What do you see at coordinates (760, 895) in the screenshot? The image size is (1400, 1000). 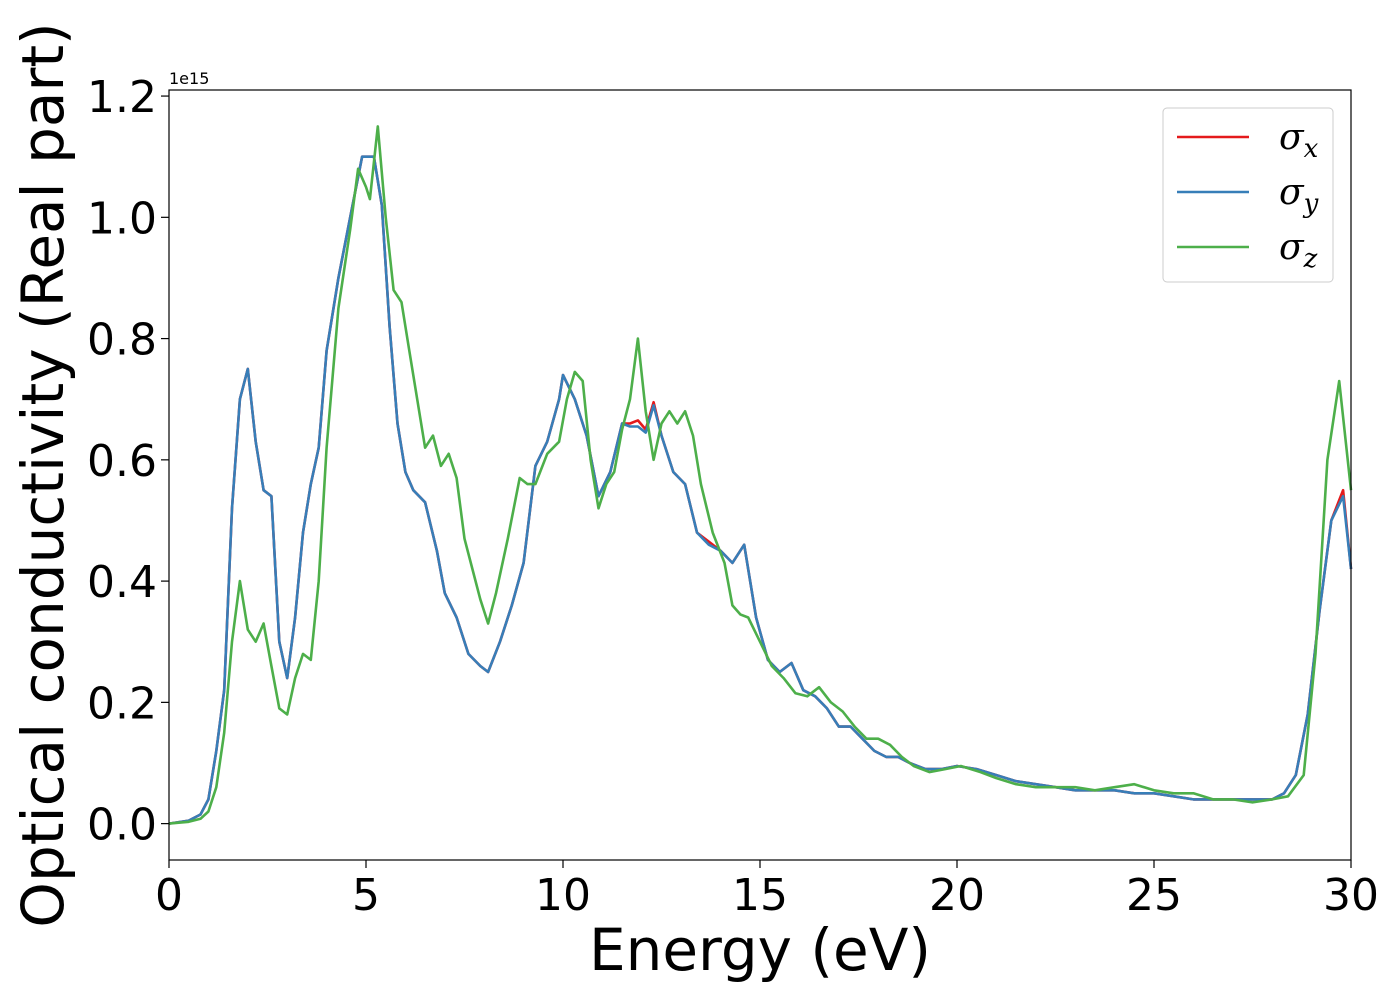 I see `x-tick-label: 15` at bounding box center [760, 895].